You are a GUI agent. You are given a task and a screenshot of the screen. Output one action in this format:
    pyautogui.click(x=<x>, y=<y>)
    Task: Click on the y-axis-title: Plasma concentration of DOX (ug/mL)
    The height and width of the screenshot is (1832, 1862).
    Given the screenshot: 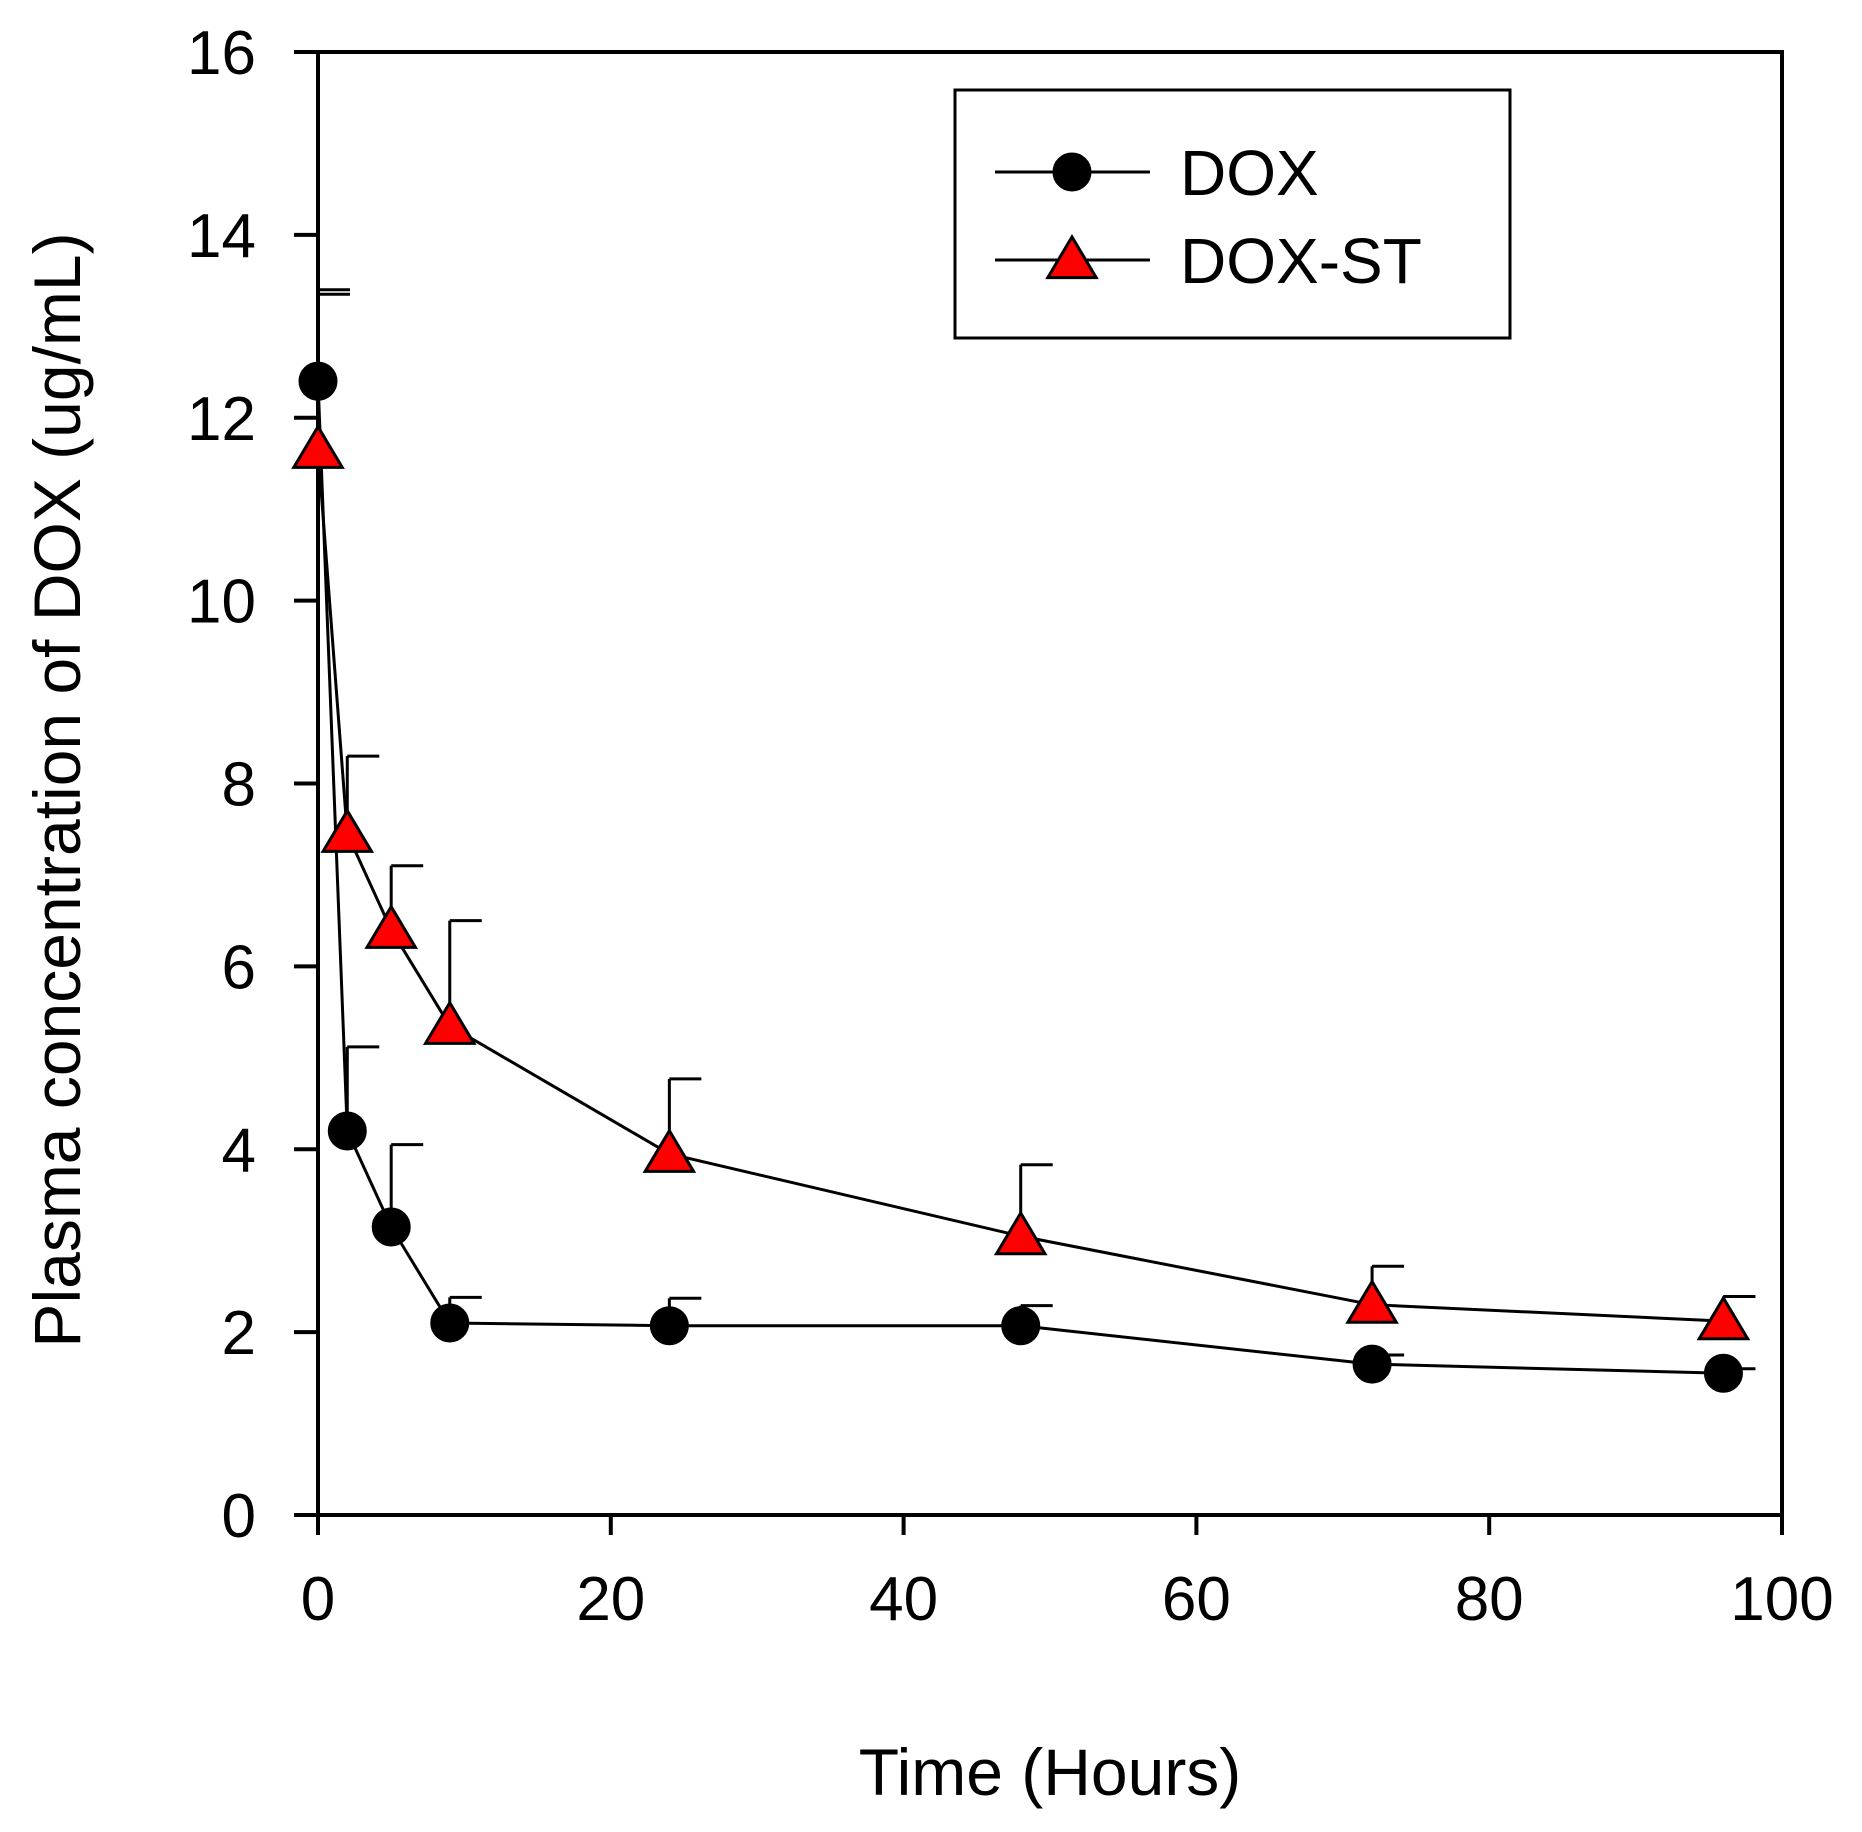 What is the action you would take?
    pyautogui.click(x=57, y=789)
    